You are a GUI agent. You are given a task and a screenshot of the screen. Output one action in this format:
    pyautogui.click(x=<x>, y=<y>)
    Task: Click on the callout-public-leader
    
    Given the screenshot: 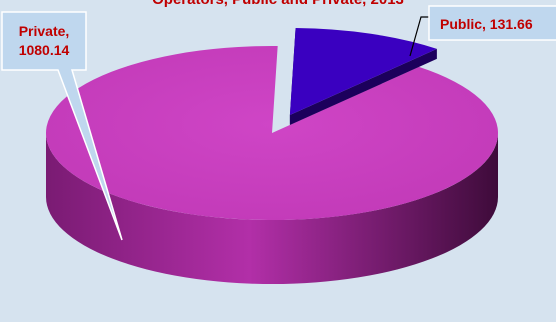 What is the action you would take?
    pyautogui.click(x=419, y=36)
    